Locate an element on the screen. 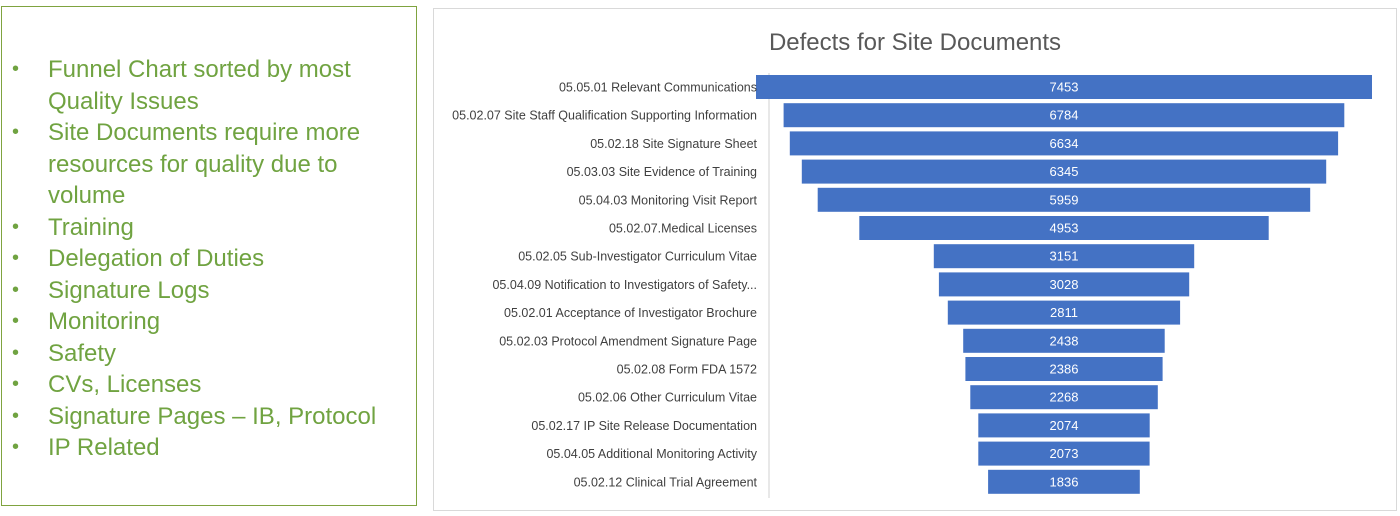  bar-value-label: 6634 is located at coordinates (1064, 143).